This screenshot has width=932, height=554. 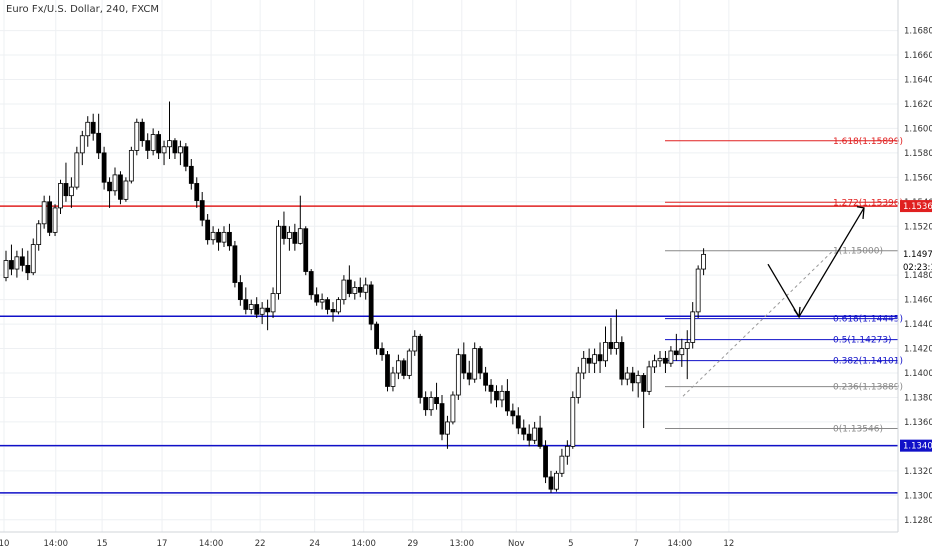 I want to click on price-level-badge-label: 1.13406, so click(x=917, y=447).